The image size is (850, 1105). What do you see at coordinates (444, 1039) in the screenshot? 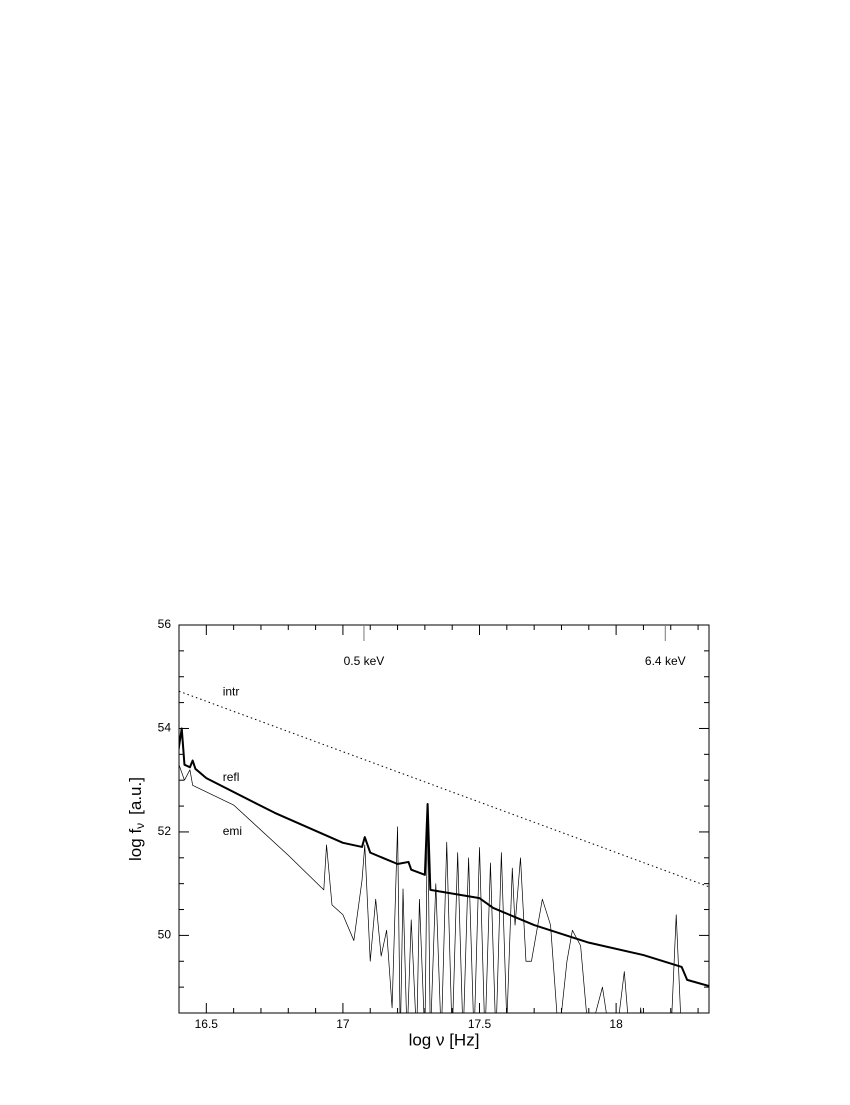
I see `x-axis-label: log ν [Hz]` at bounding box center [444, 1039].